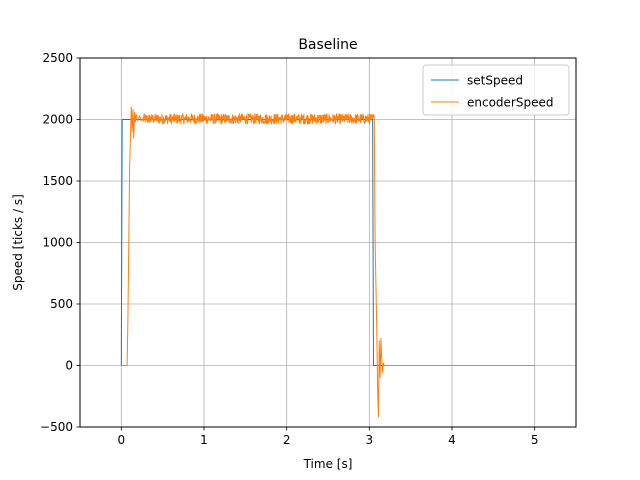  I want to click on legend: setSpeed encoderSpeed, so click(496, 90).